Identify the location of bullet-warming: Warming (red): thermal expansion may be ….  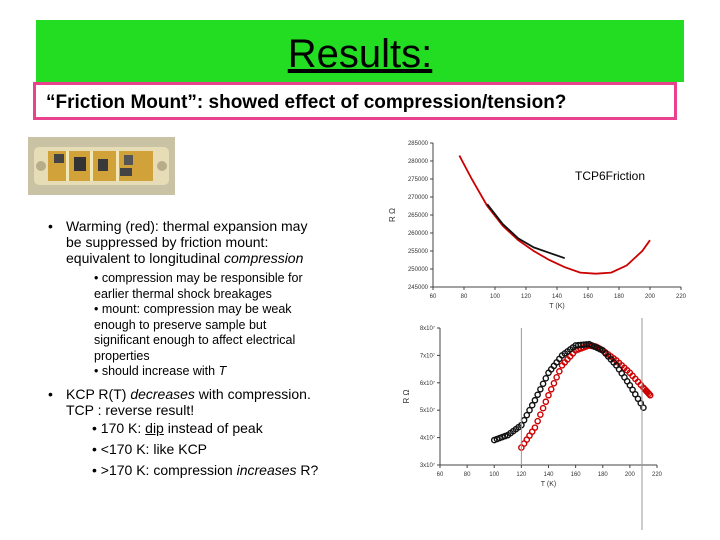
(218, 242).